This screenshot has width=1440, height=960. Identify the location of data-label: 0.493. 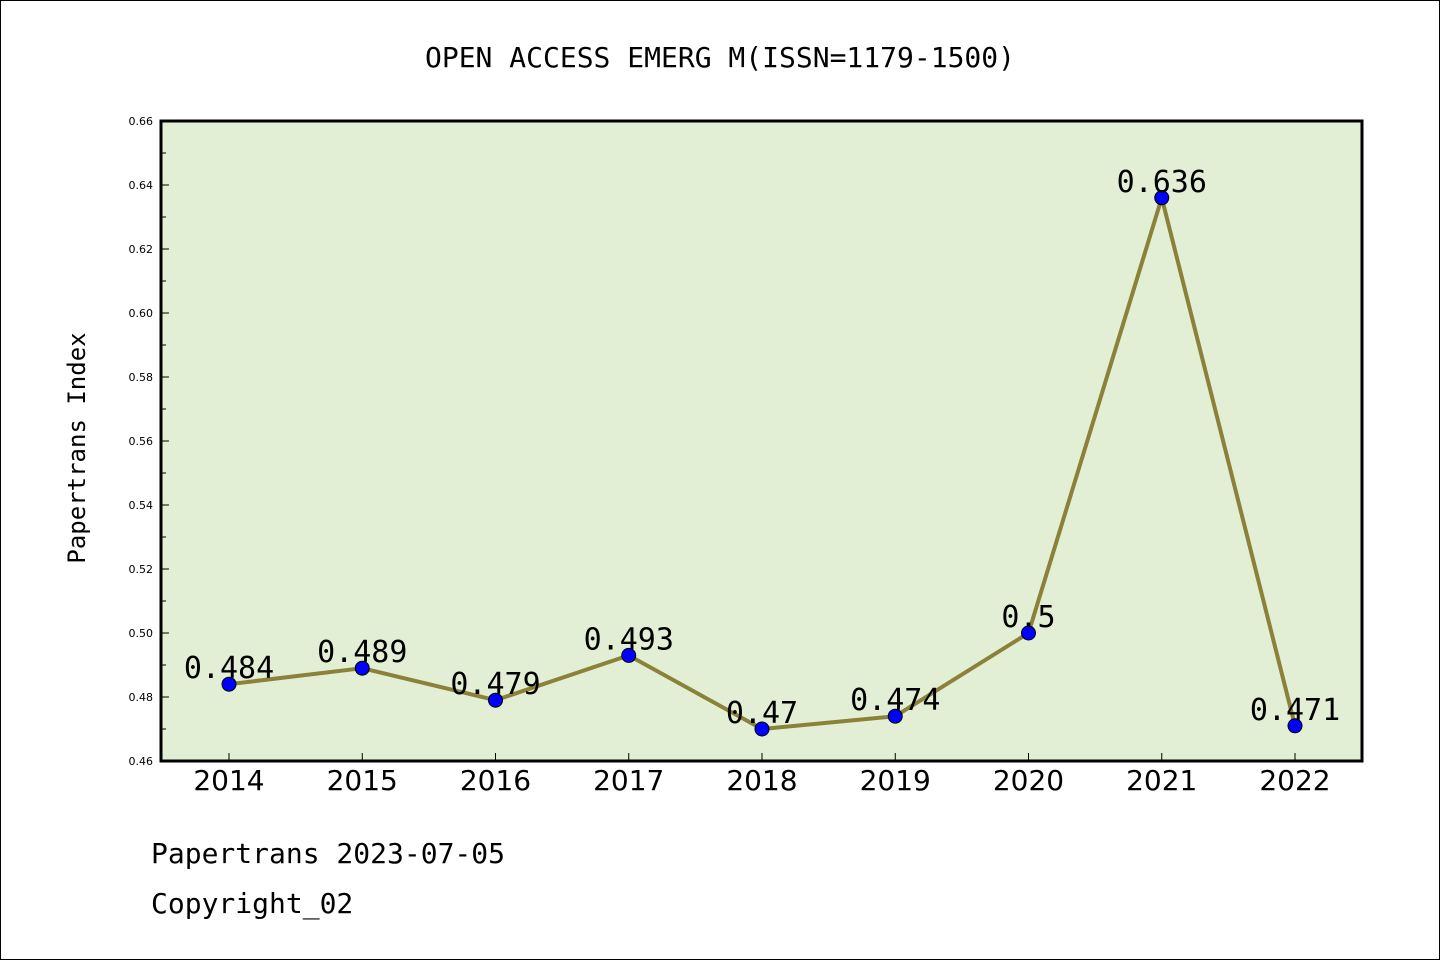
(629, 639).